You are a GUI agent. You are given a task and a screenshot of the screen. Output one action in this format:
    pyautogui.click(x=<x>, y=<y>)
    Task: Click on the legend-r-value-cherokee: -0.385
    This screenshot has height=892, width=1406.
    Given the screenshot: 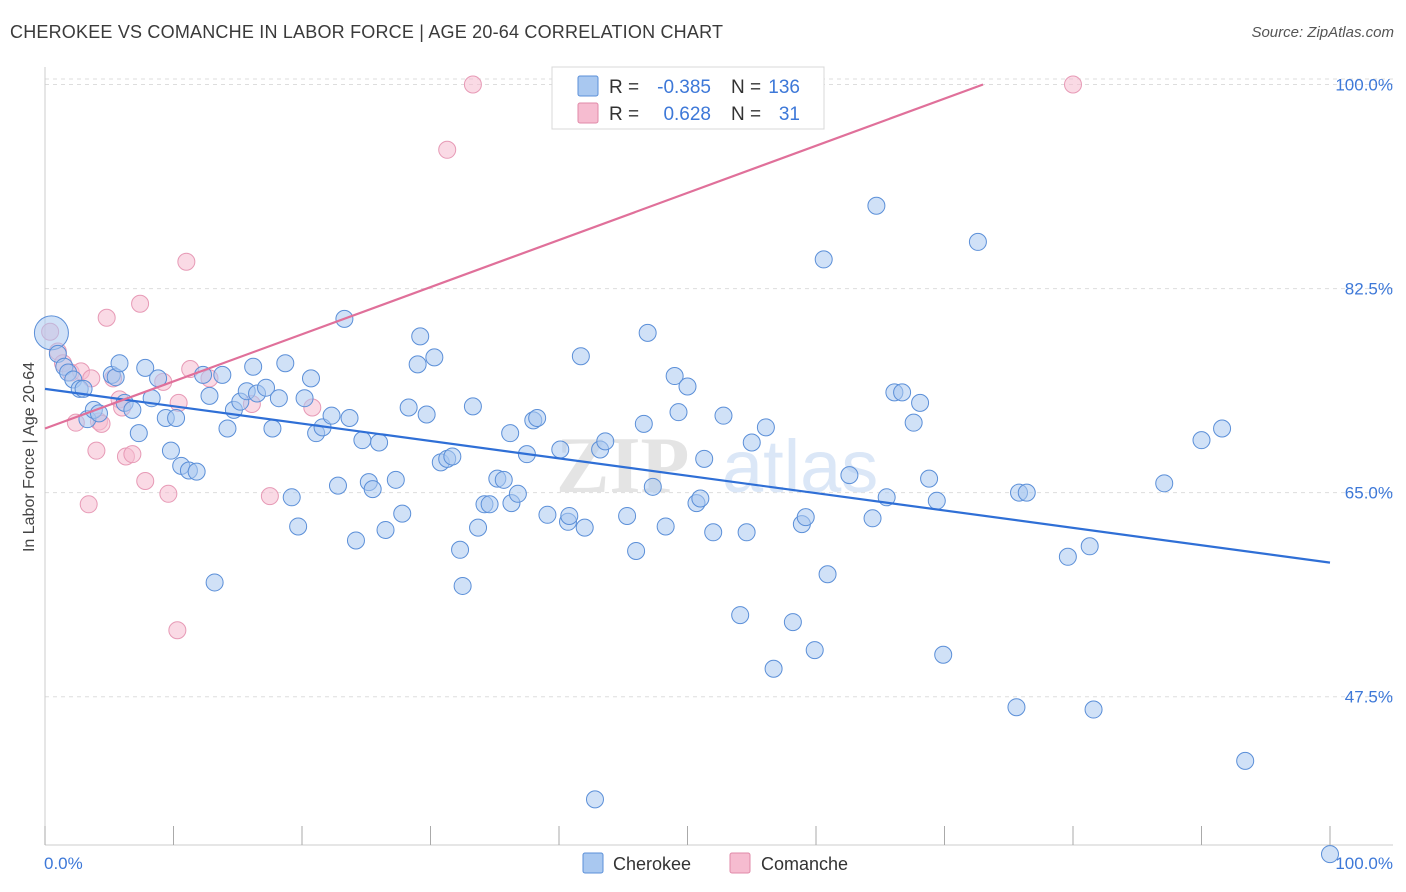 What is the action you would take?
    pyautogui.click(x=684, y=87)
    